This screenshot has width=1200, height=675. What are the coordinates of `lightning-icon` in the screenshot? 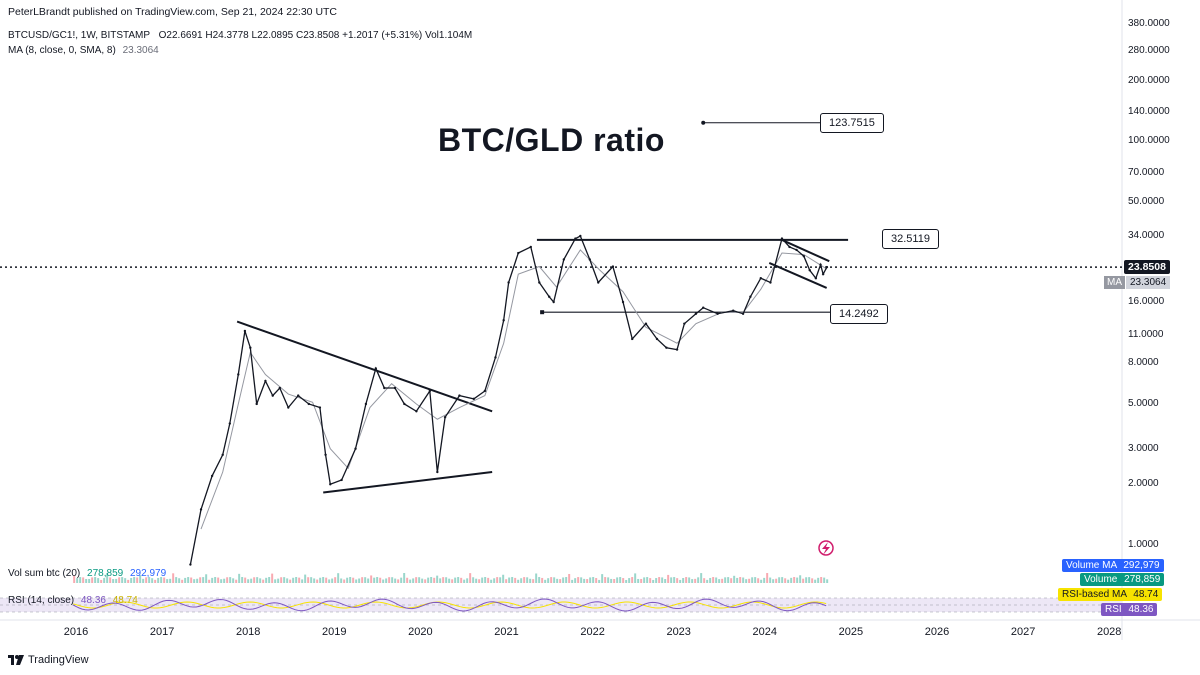 It's located at (826, 548).